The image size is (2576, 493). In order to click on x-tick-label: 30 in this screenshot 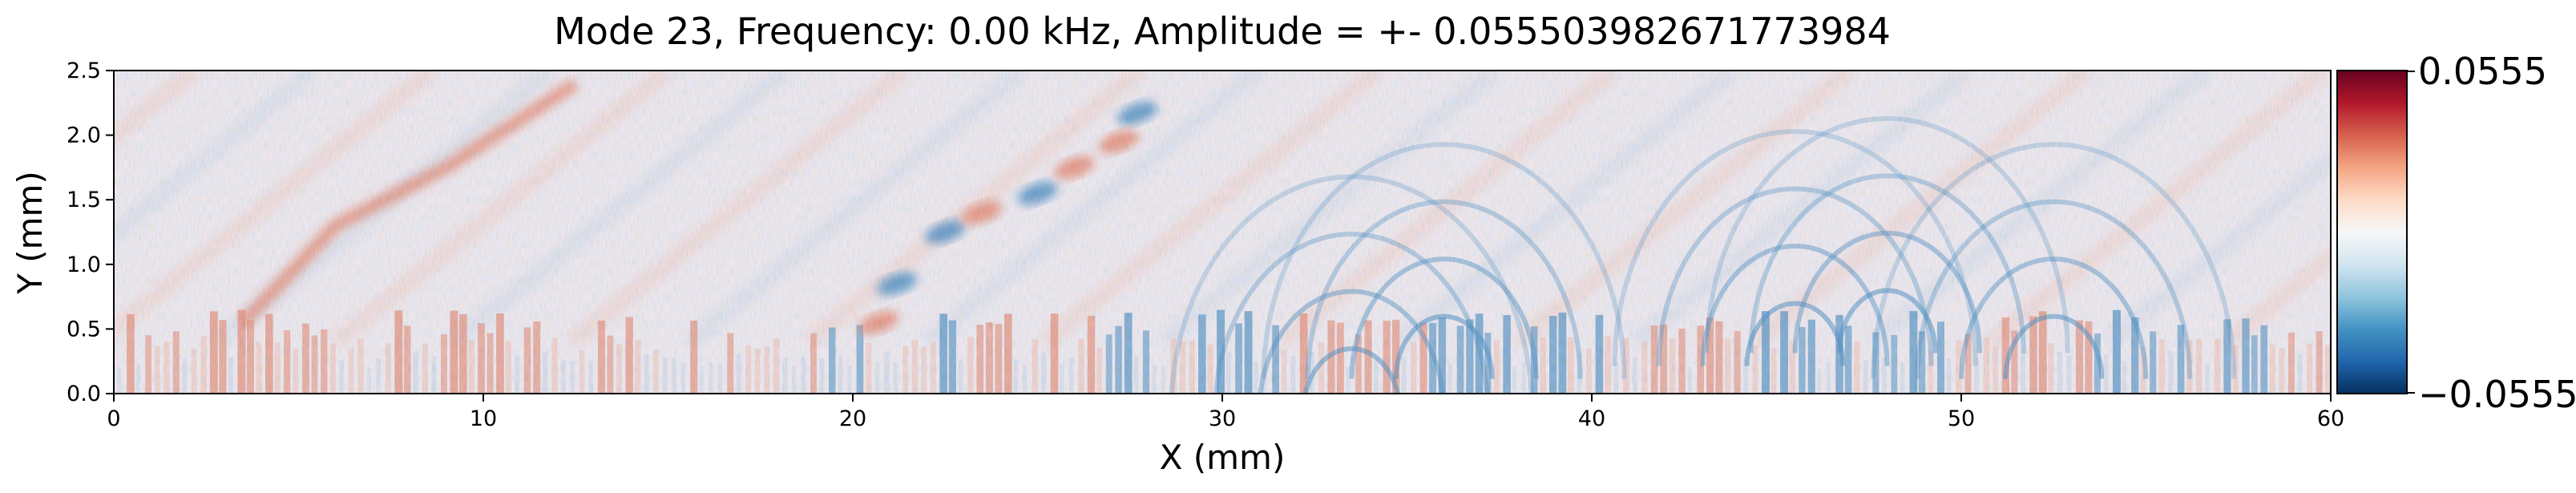, I will do `click(1222, 418)`.